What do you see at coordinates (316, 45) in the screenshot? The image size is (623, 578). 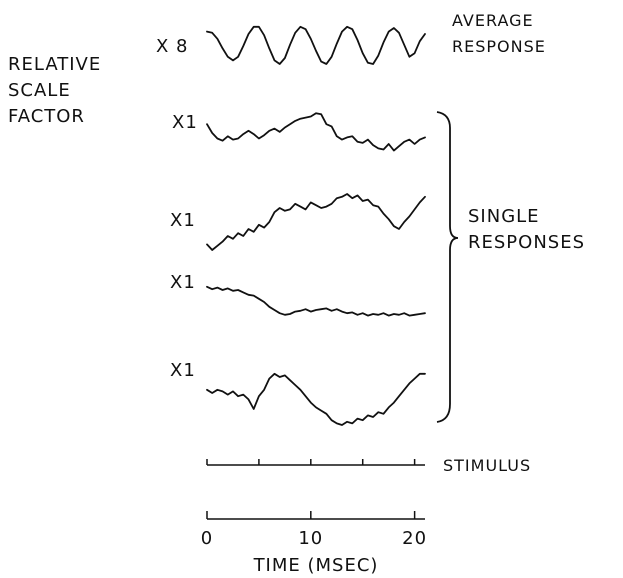 I see `average-response-trace` at bounding box center [316, 45].